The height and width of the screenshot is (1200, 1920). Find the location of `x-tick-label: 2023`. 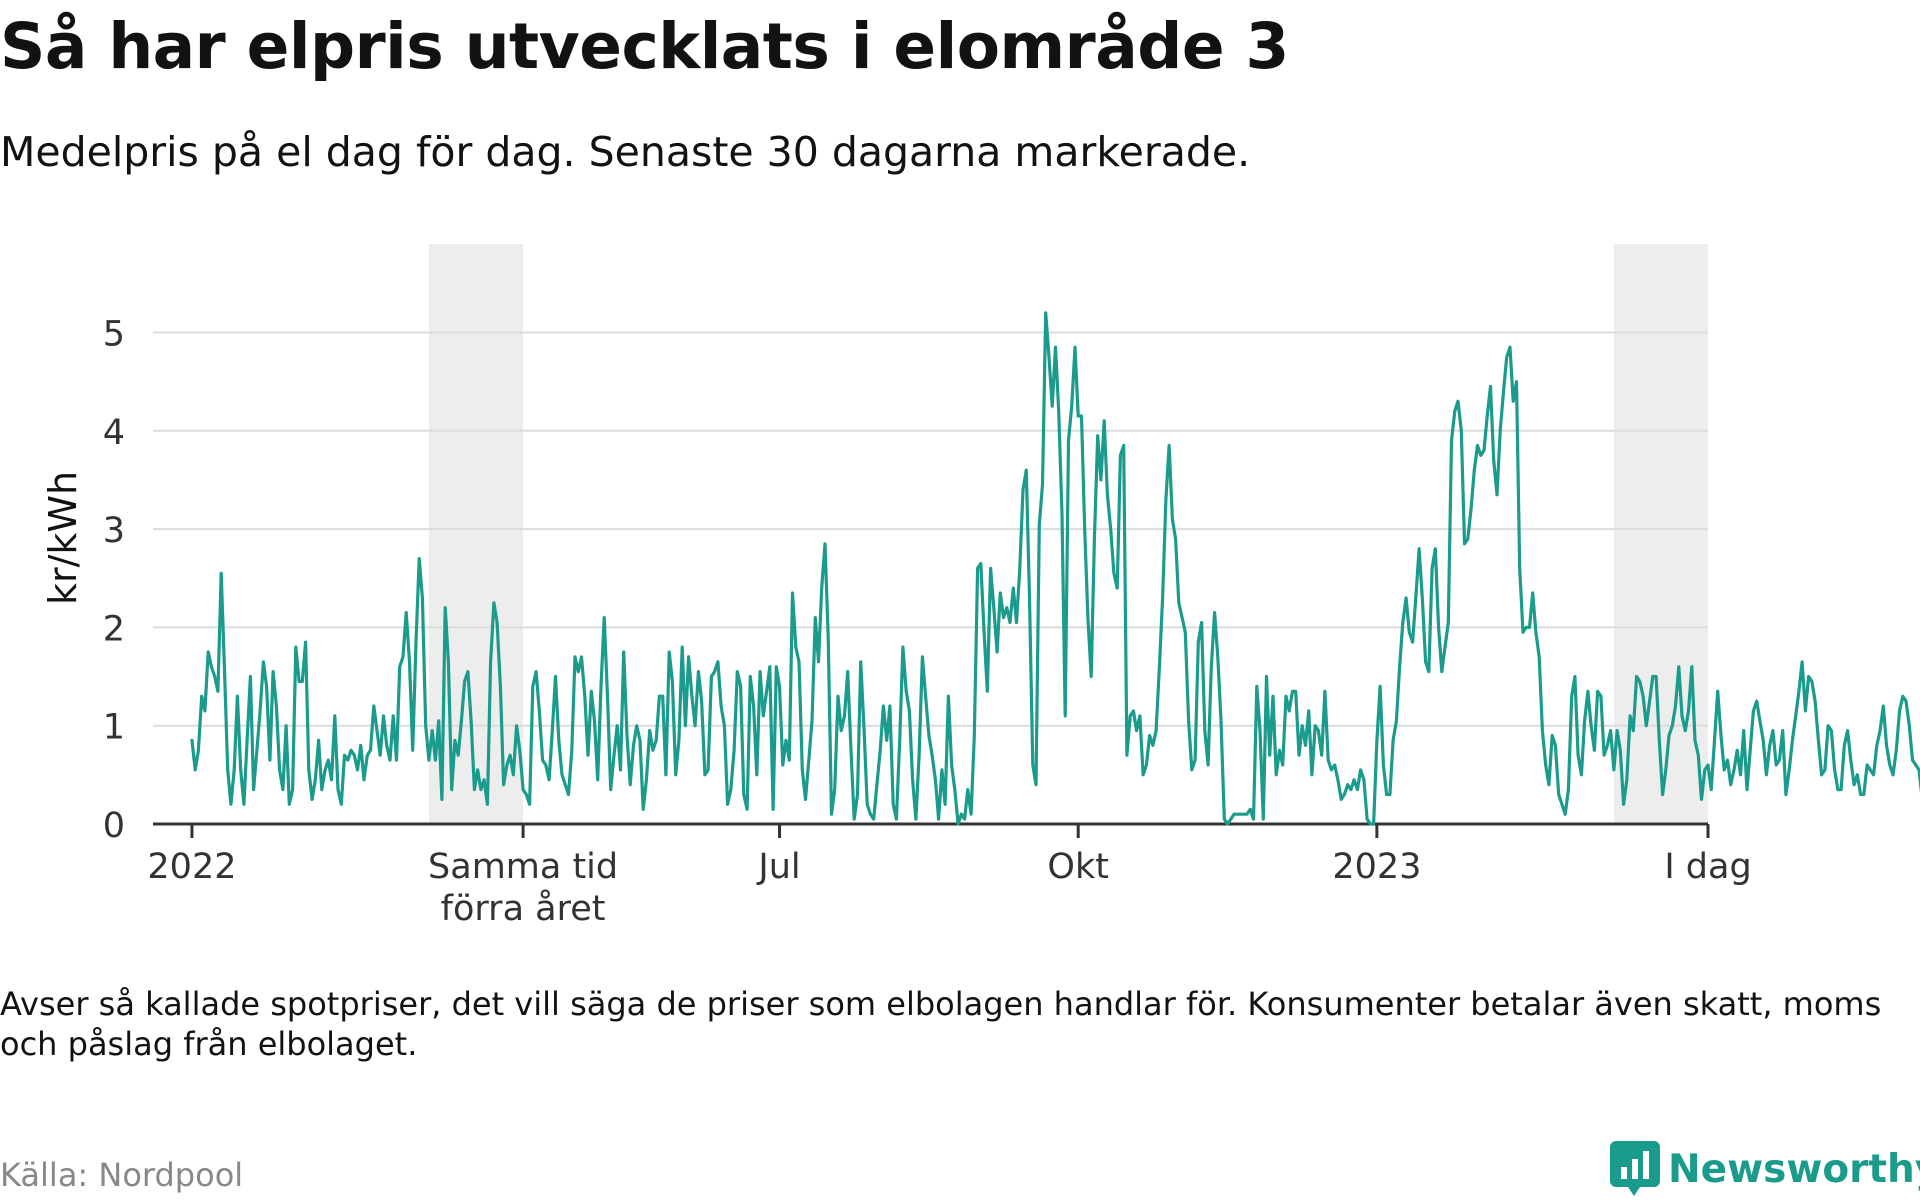

x-tick-label: 2023 is located at coordinates (1376, 867).